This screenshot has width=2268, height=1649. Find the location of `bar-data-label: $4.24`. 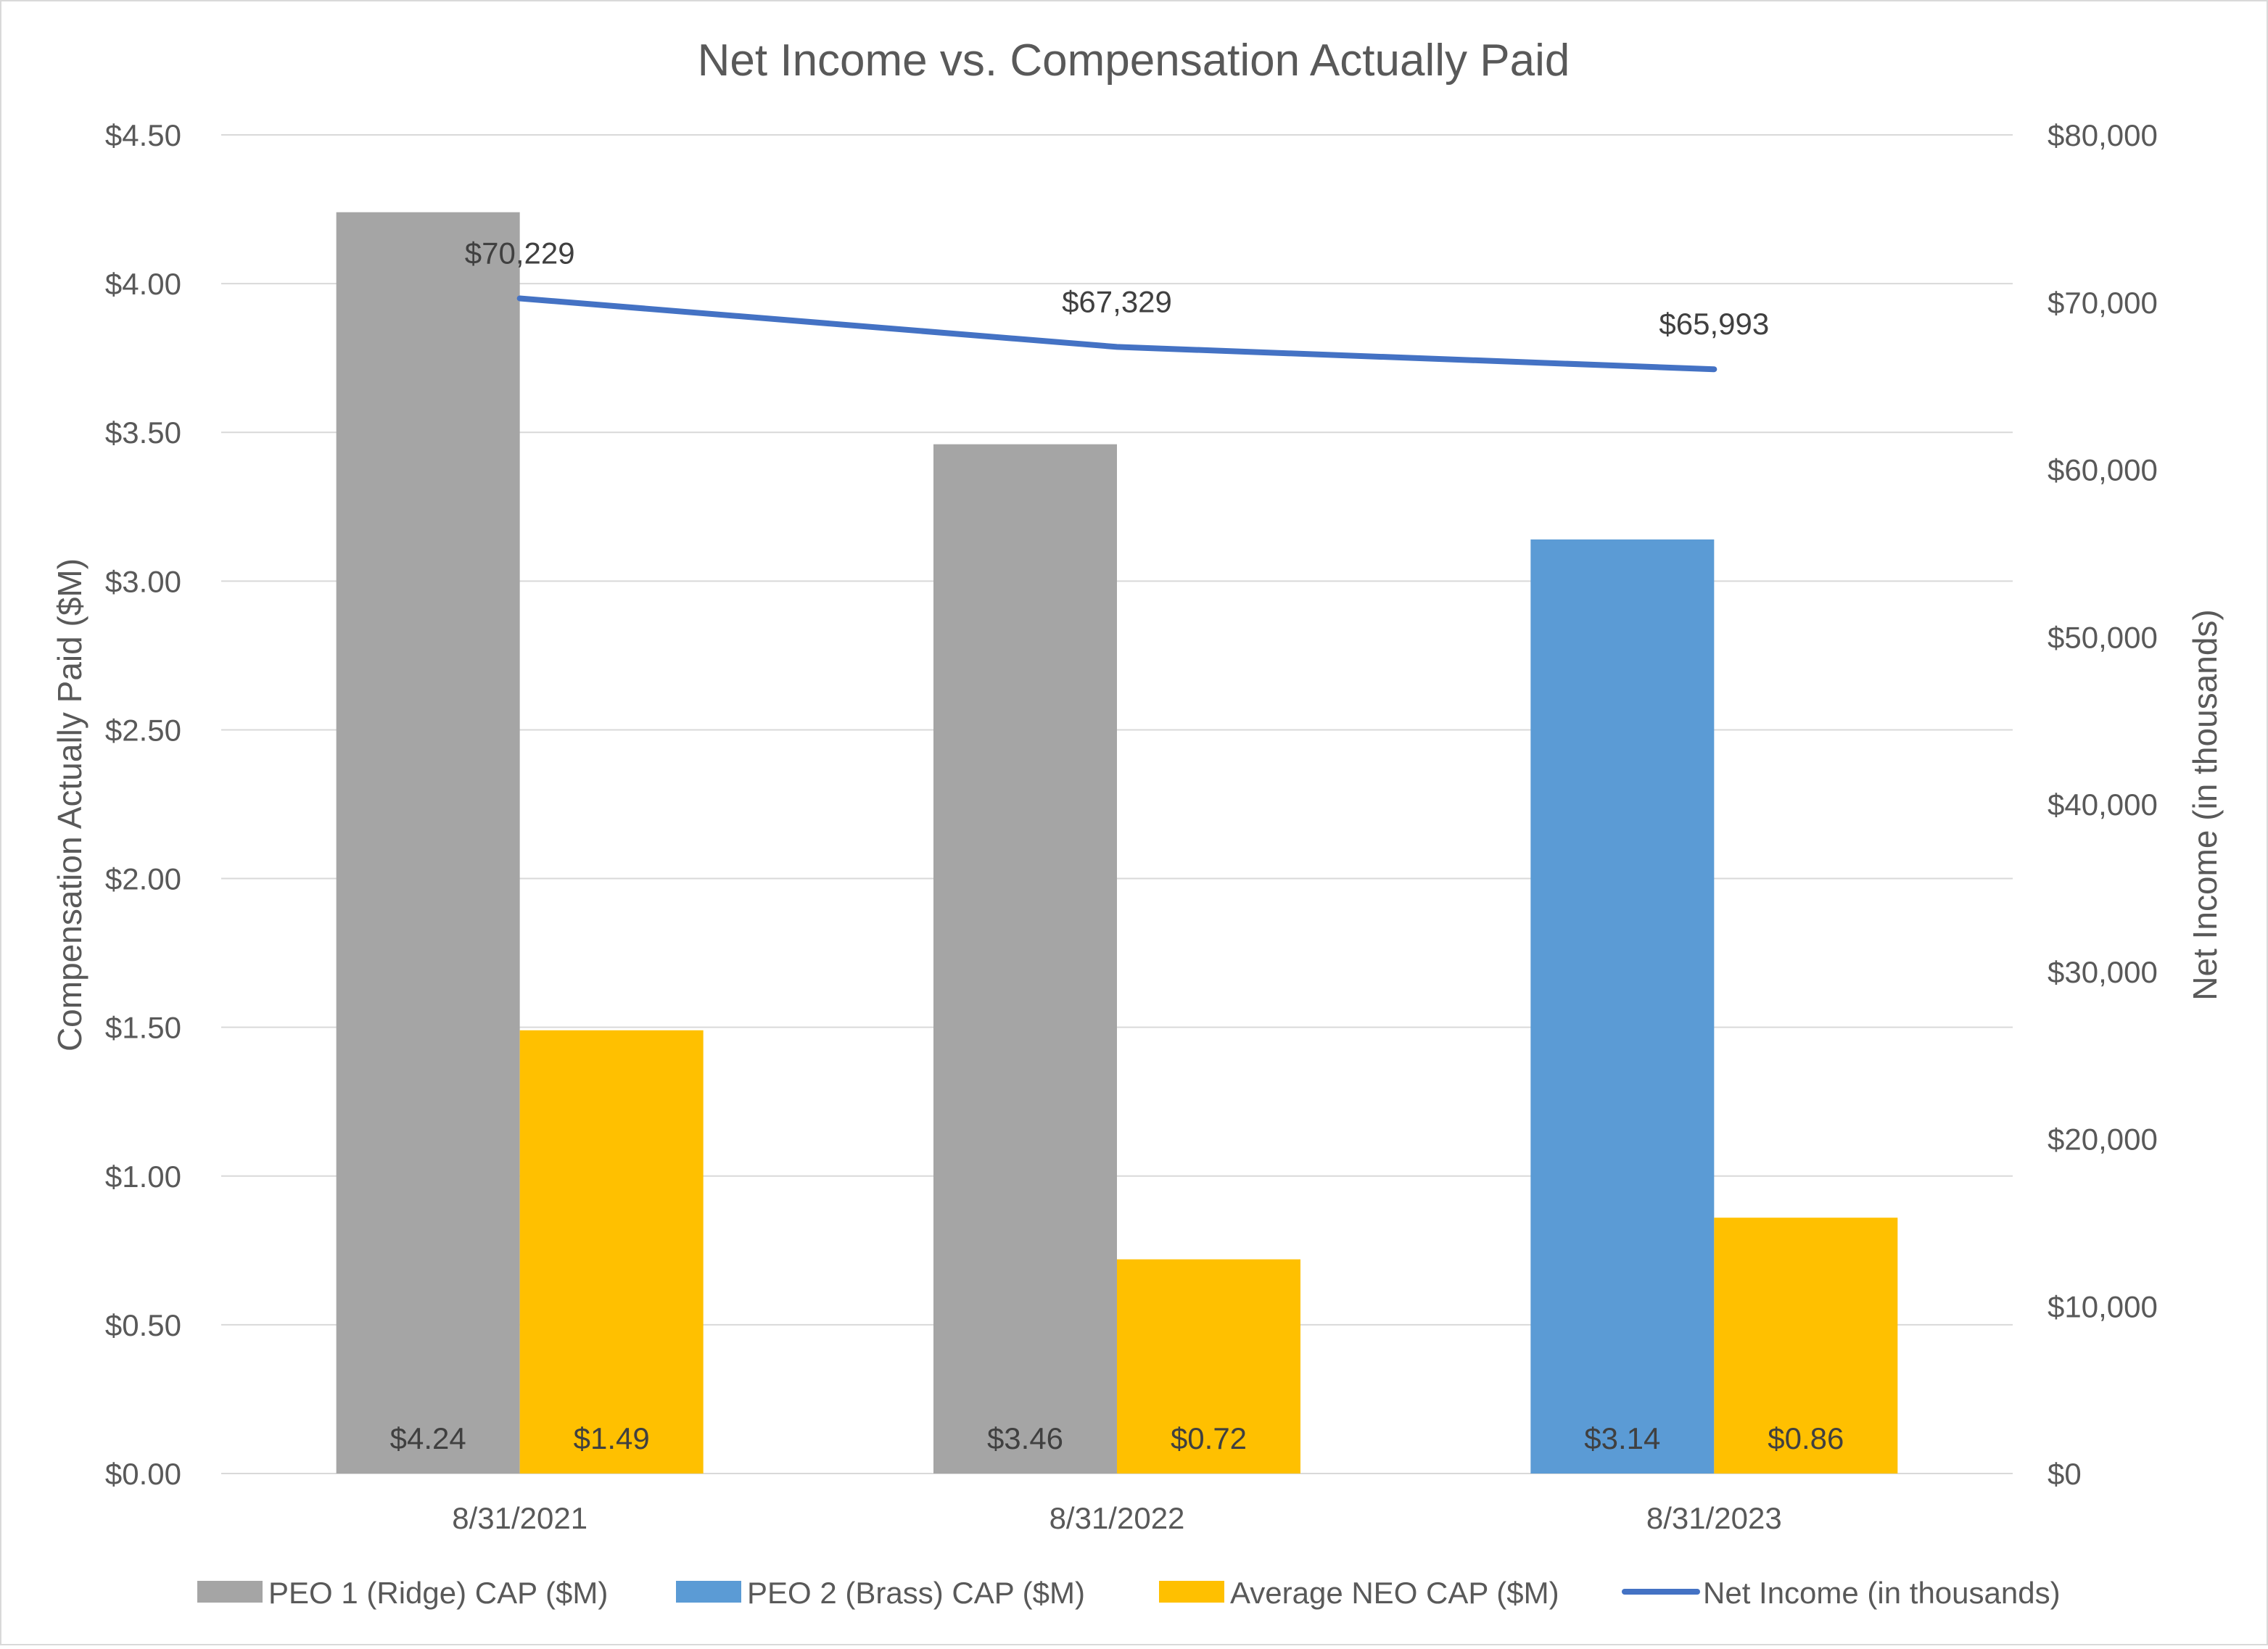

bar-data-label: $4.24 is located at coordinates (428, 1438).